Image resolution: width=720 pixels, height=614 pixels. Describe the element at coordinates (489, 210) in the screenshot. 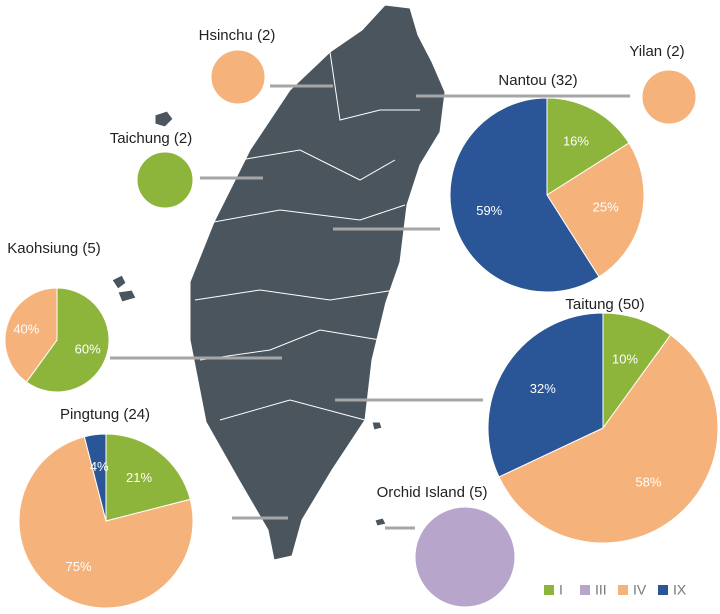

I see `value-label: 59%` at that location.